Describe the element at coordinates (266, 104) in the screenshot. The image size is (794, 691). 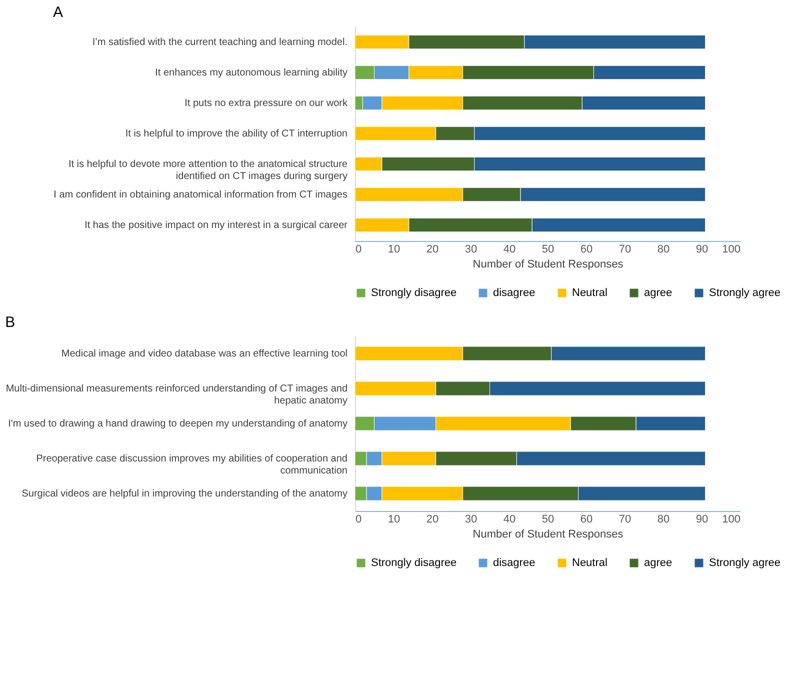
I see `y-tick-label: It puts no extra pressure on our work` at that location.